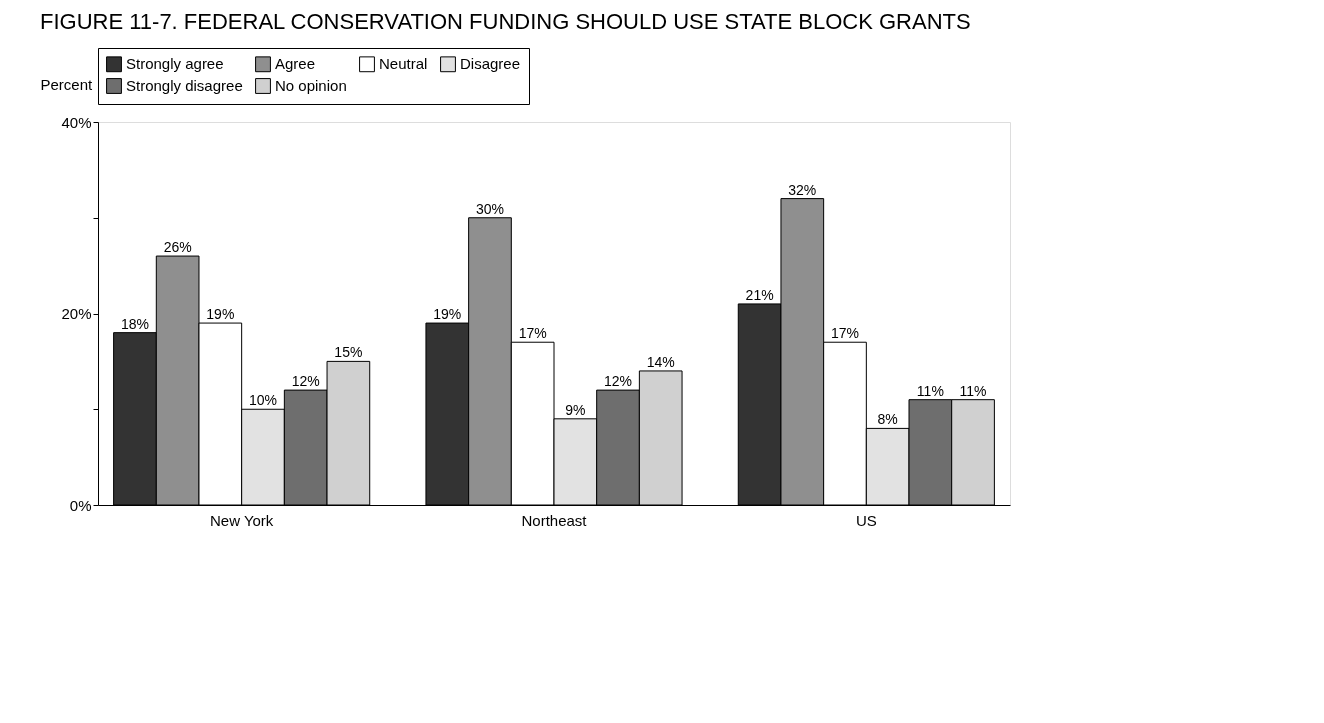  Describe the element at coordinates (76, 122) in the screenshot. I see `y-tick-label: 40%` at that location.